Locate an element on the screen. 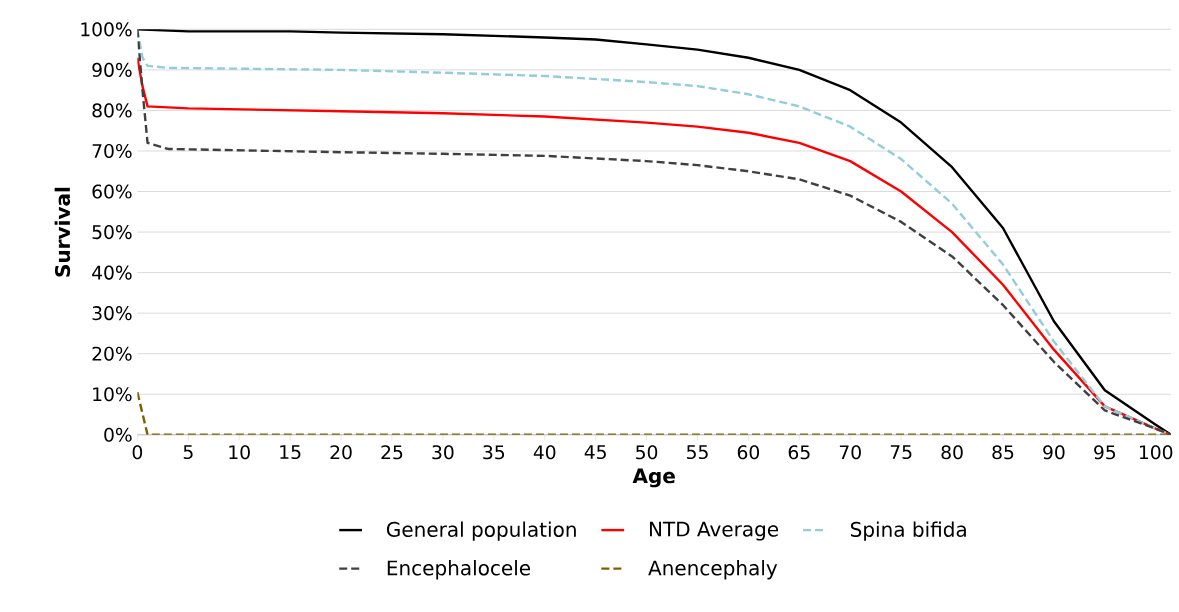 This screenshot has width=1179, height=612. x-tick-label: 0 is located at coordinates (137, 452).